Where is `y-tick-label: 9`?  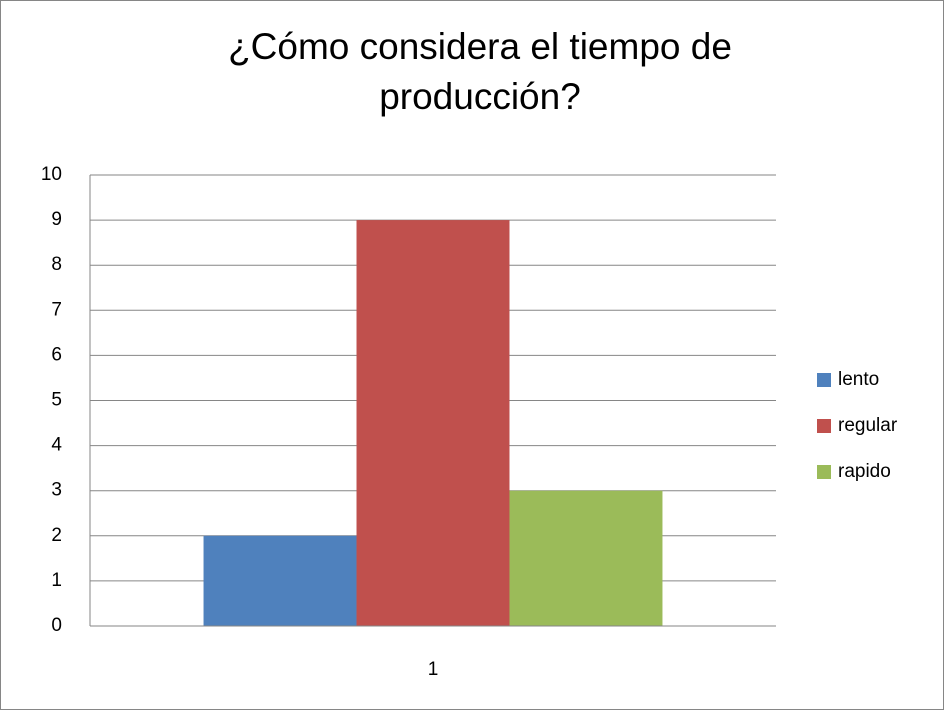
y-tick-label: 9 is located at coordinates (56, 219).